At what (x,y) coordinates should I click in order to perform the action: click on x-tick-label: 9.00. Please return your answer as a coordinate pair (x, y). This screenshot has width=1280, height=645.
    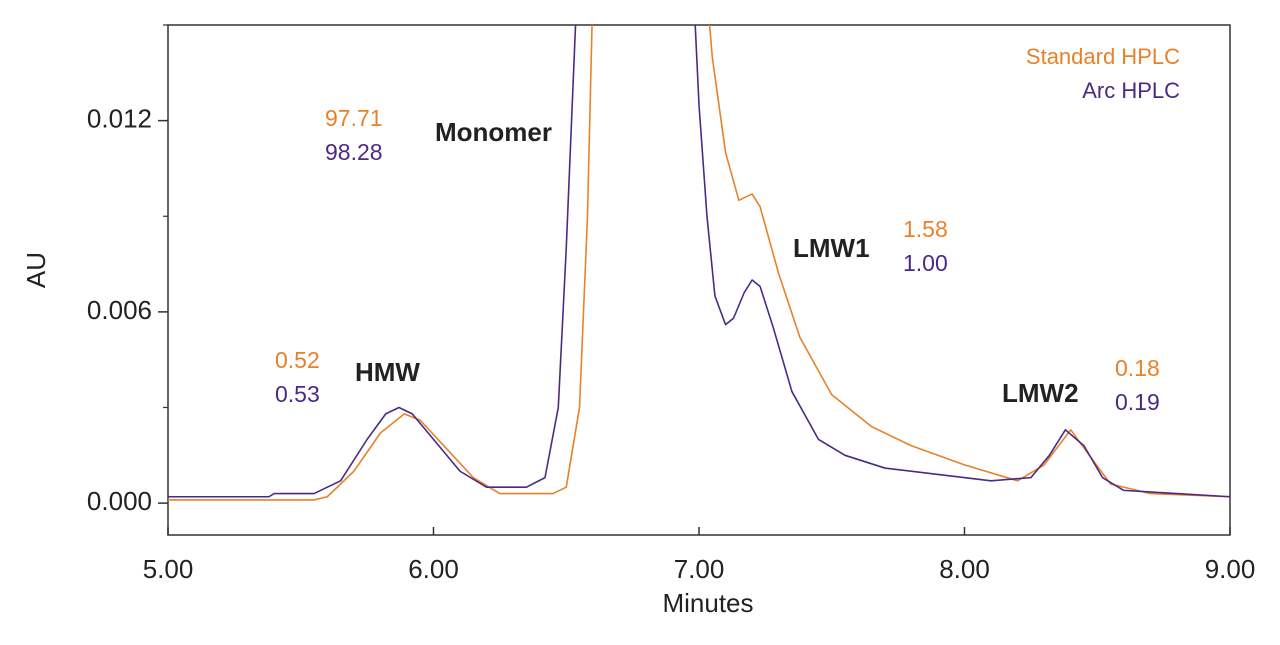
    Looking at the image, I should click on (1230, 569).